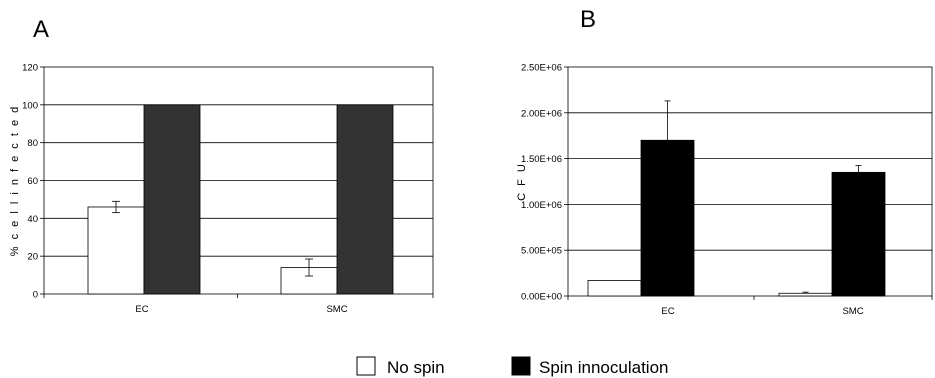 This screenshot has height=378, width=935. Describe the element at coordinates (32, 143) in the screenshot. I see `y-tick-label: 80` at that location.